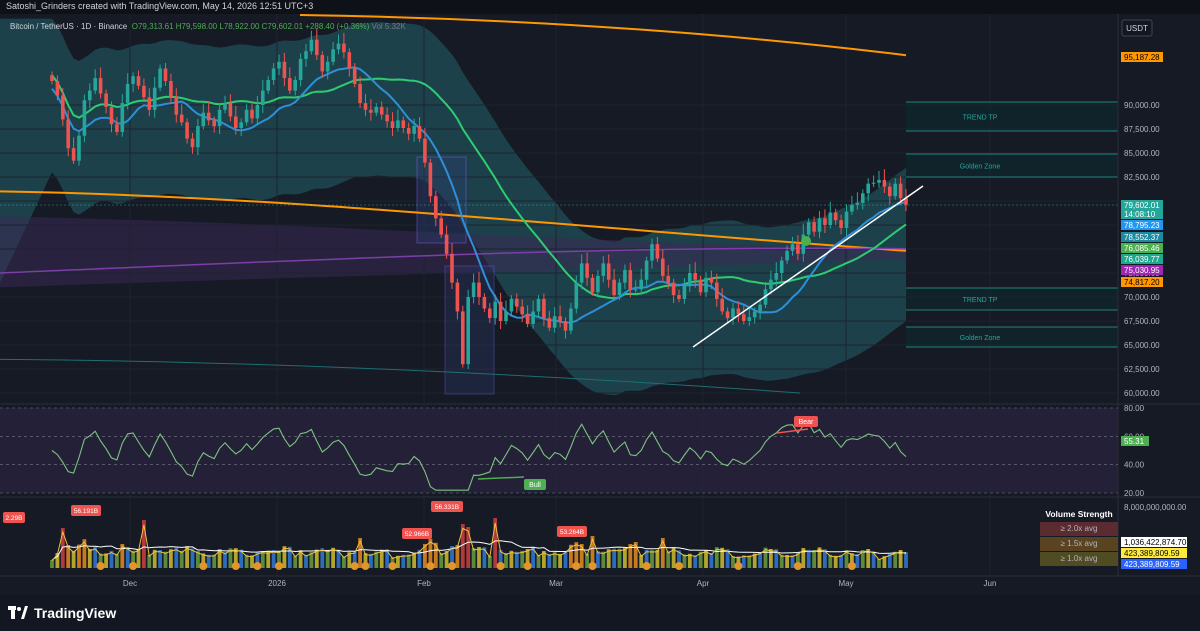 The image size is (1200, 631). I want to click on price-tick: 87,500.00, so click(1142, 129).